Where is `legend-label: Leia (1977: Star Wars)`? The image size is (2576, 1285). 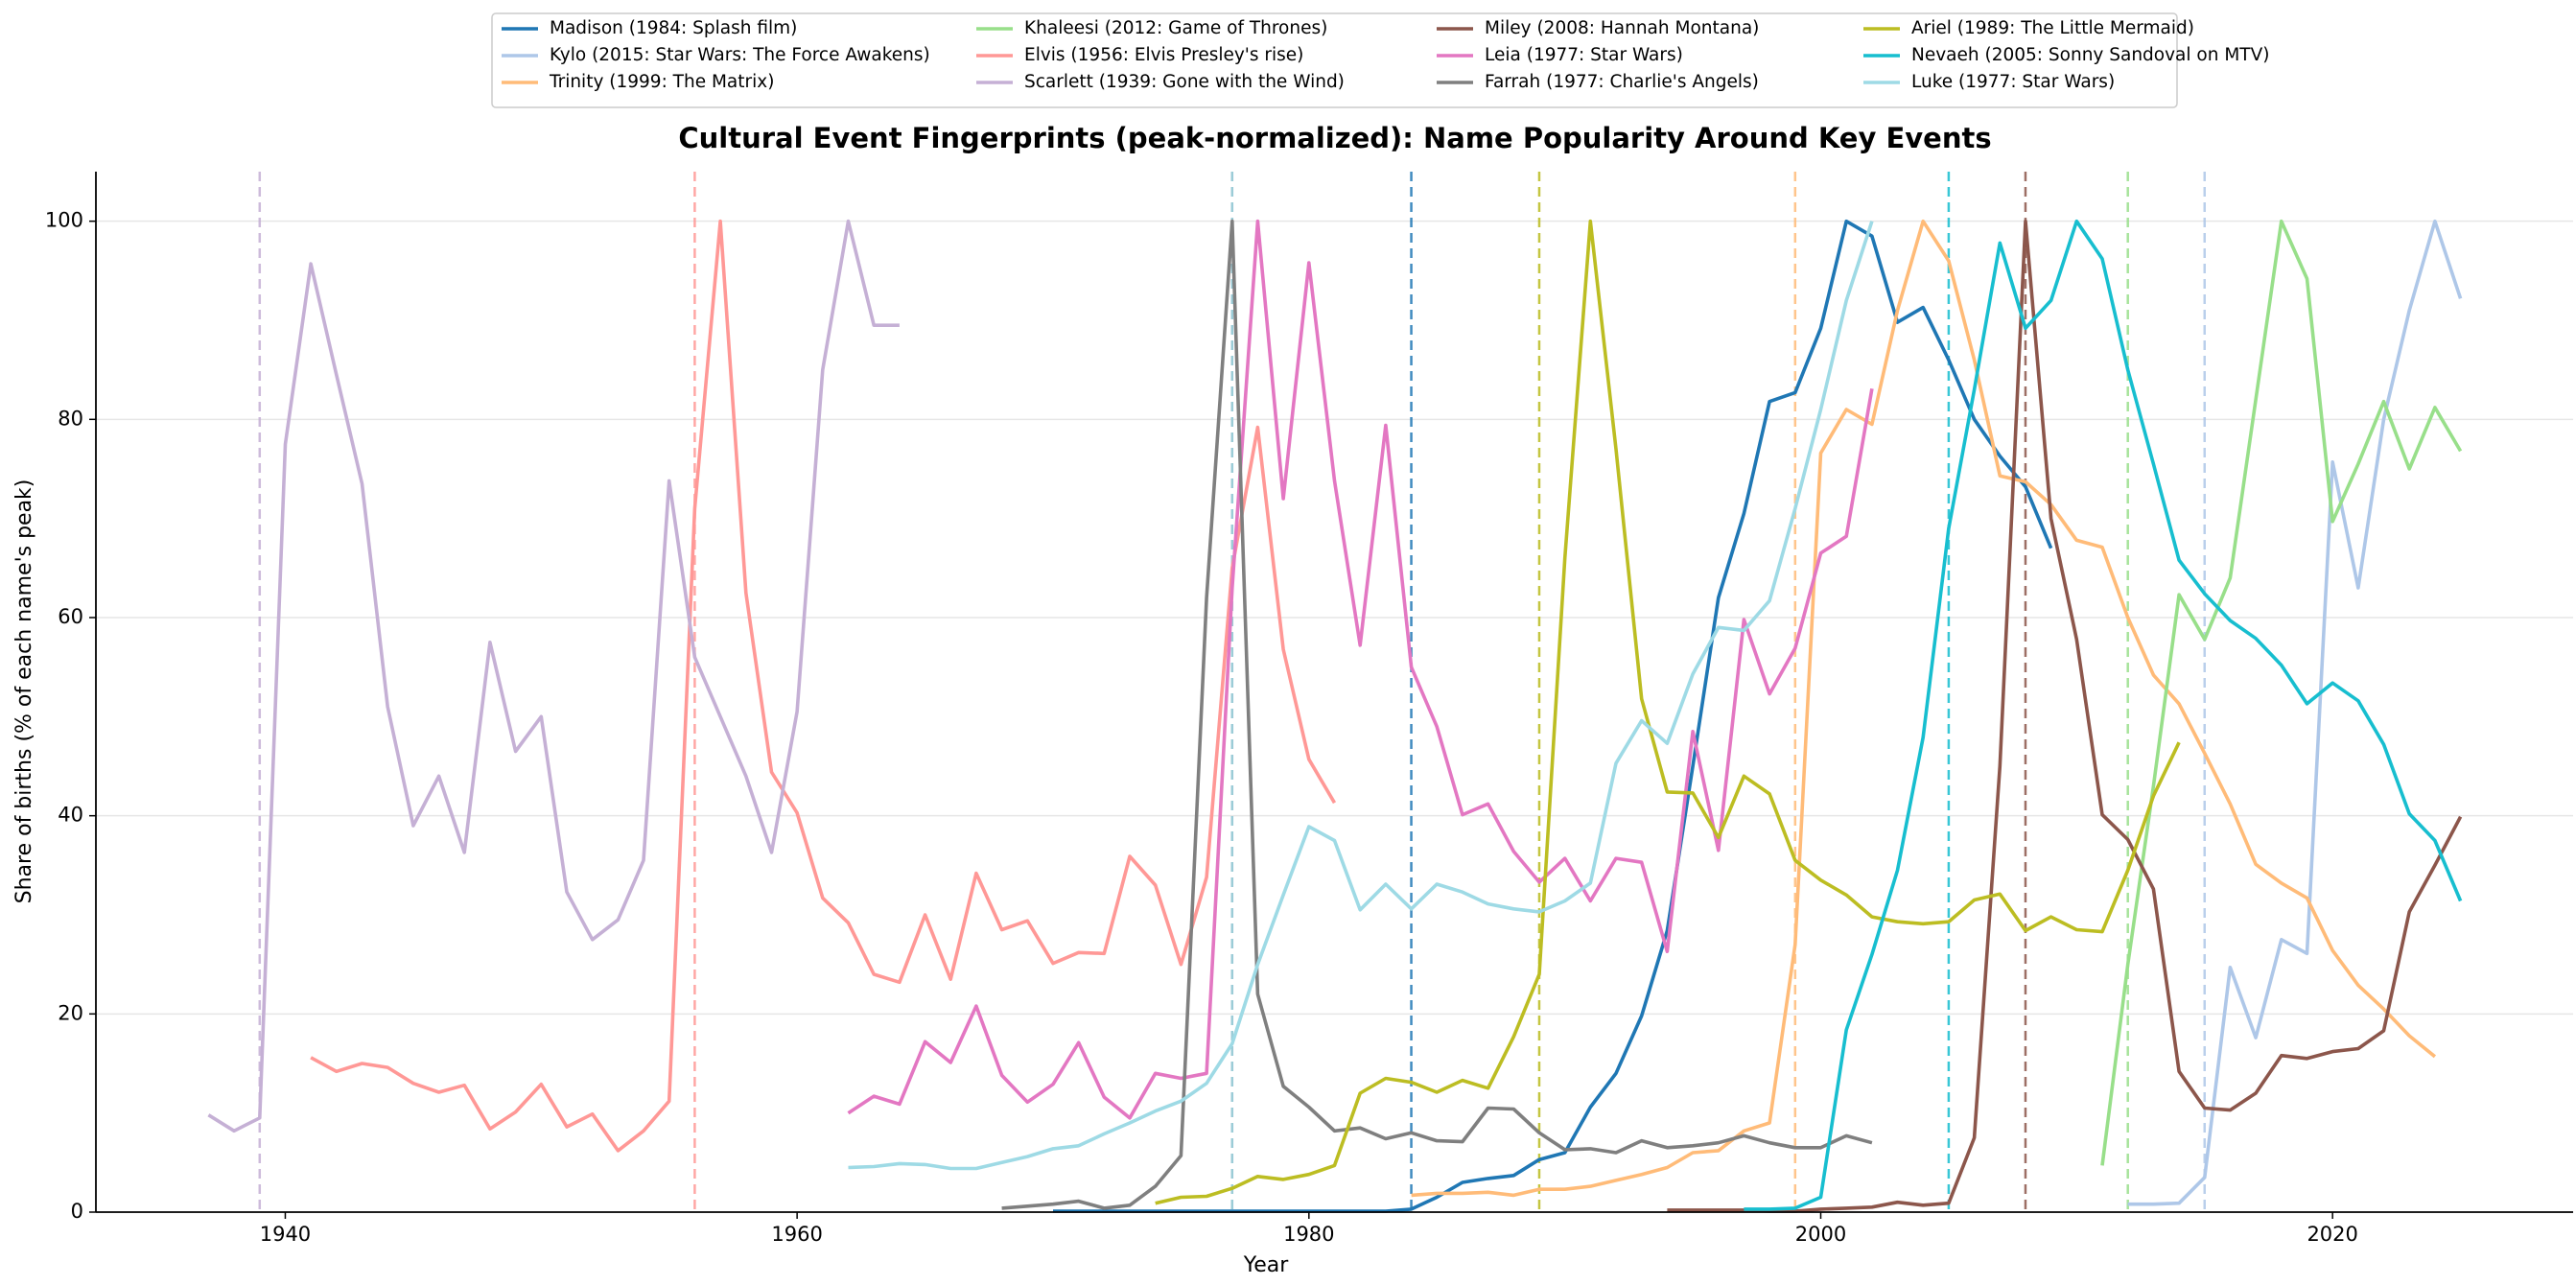 legend-label: Leia (1977: Star Wars) is located at coordinates (1584, 55).